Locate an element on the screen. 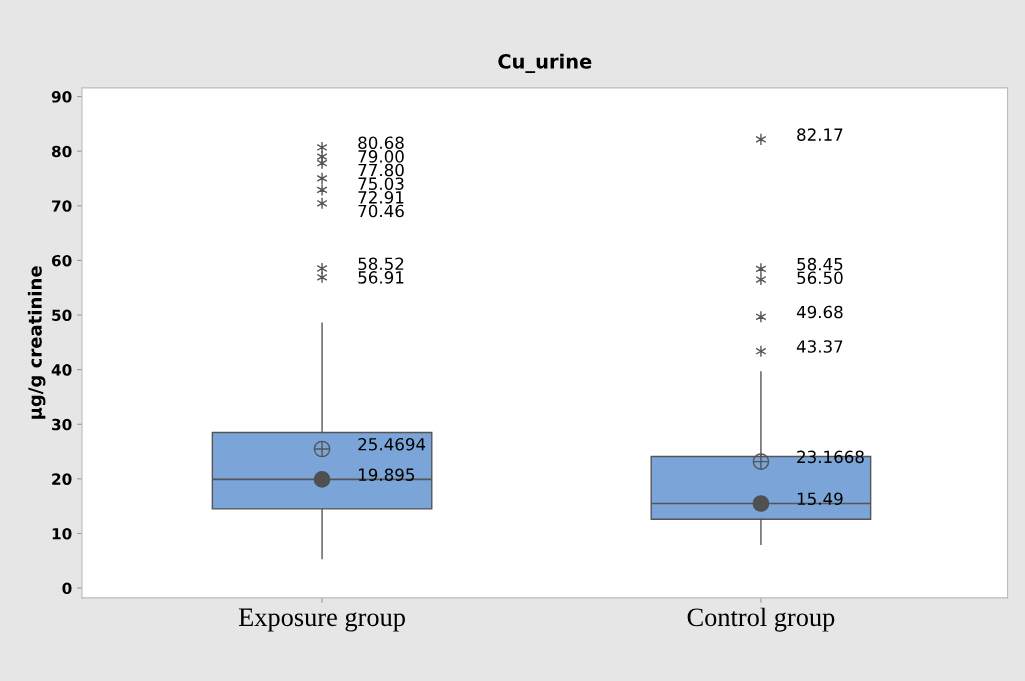 The width and height of the screenshot is (1025, 681). y-tick-label: 20 is located at coordinates (62, 479).